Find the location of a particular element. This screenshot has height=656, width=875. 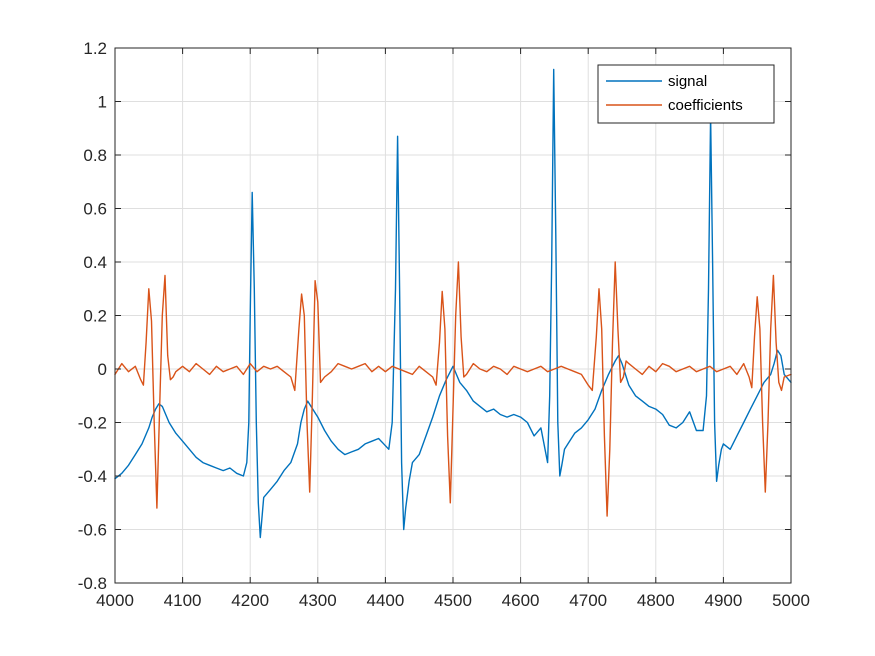

y-tick-label: -0.2 is located at coordinates (92, 423).